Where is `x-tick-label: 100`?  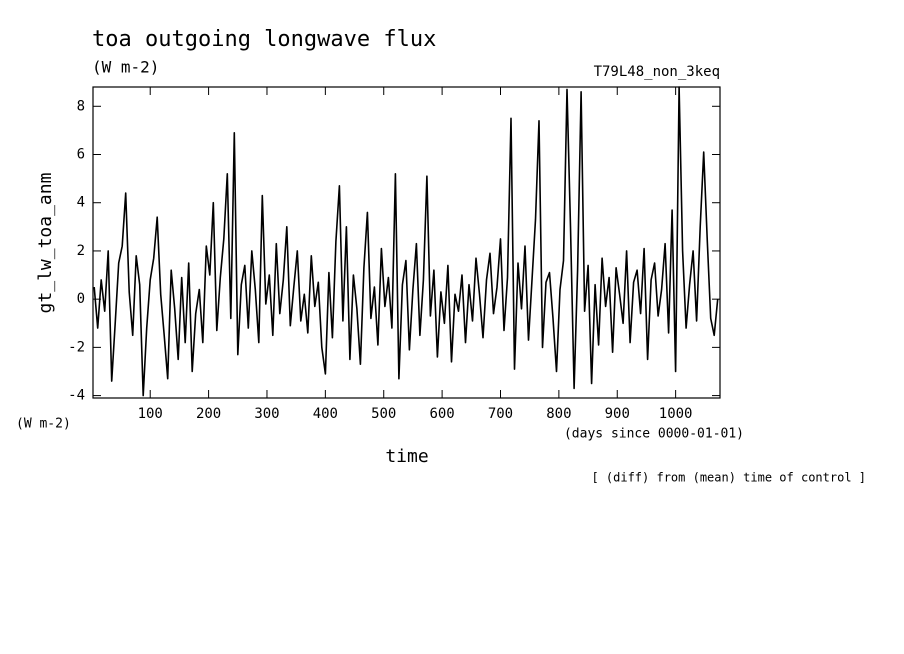 x-tick-label: 100 is located at coordinates (150, 414).